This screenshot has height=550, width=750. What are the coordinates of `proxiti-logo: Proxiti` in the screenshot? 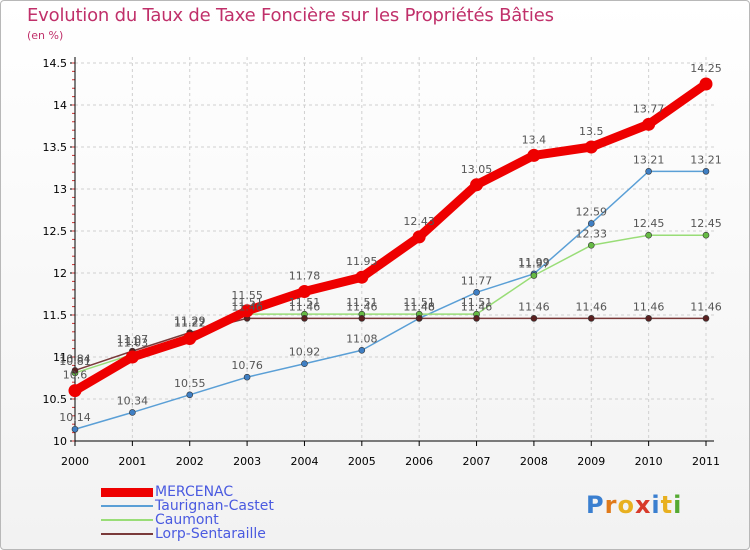 It's located at (634, 505).